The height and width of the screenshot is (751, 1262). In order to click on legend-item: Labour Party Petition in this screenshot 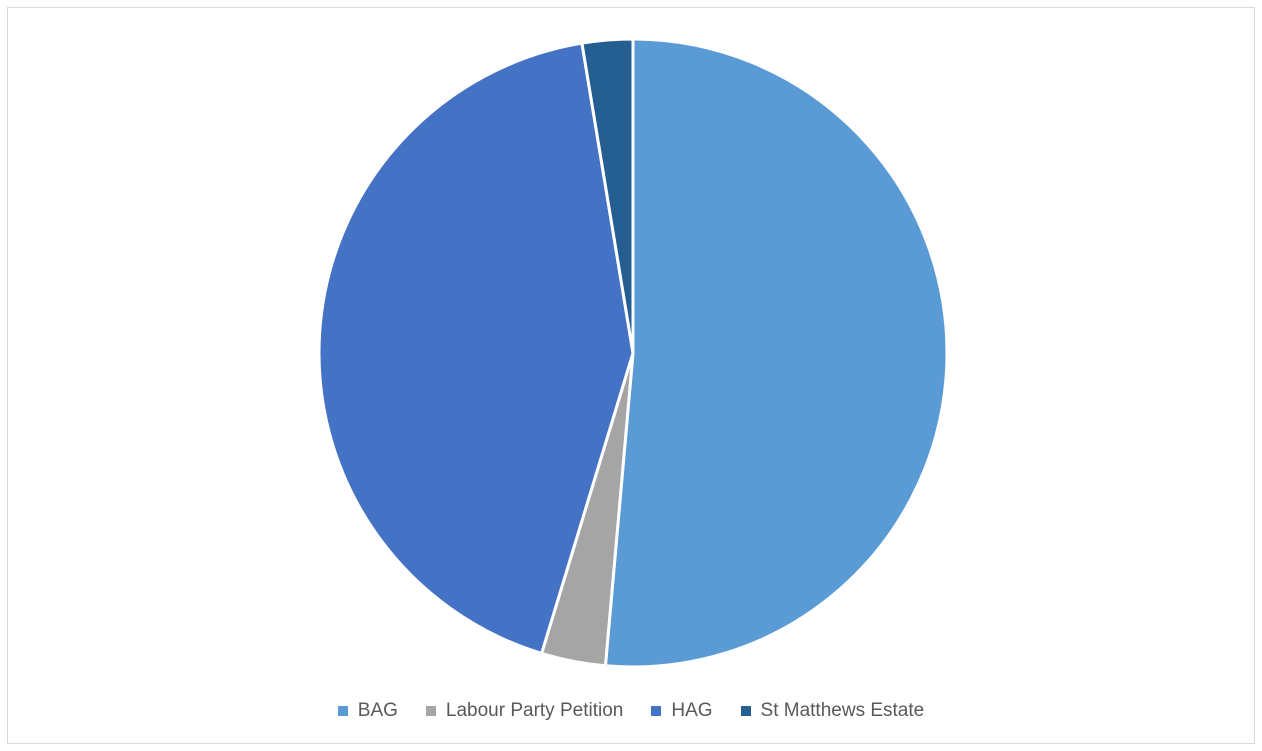, I will do `click(524, 711)`.